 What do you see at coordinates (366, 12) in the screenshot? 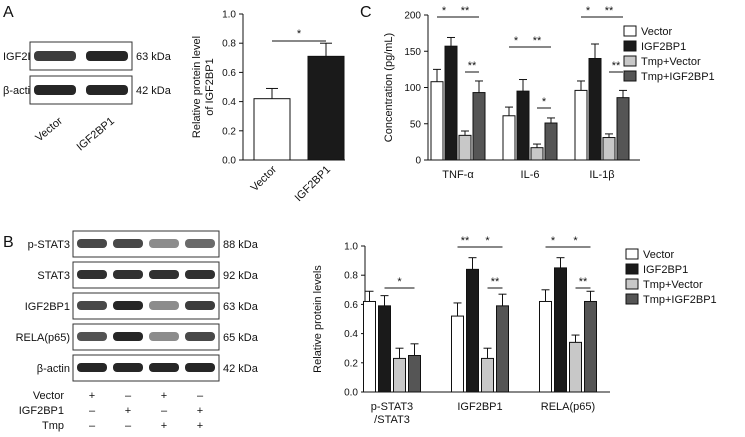
I see `panel-c-letter: C` at bounding box center [366, 12].